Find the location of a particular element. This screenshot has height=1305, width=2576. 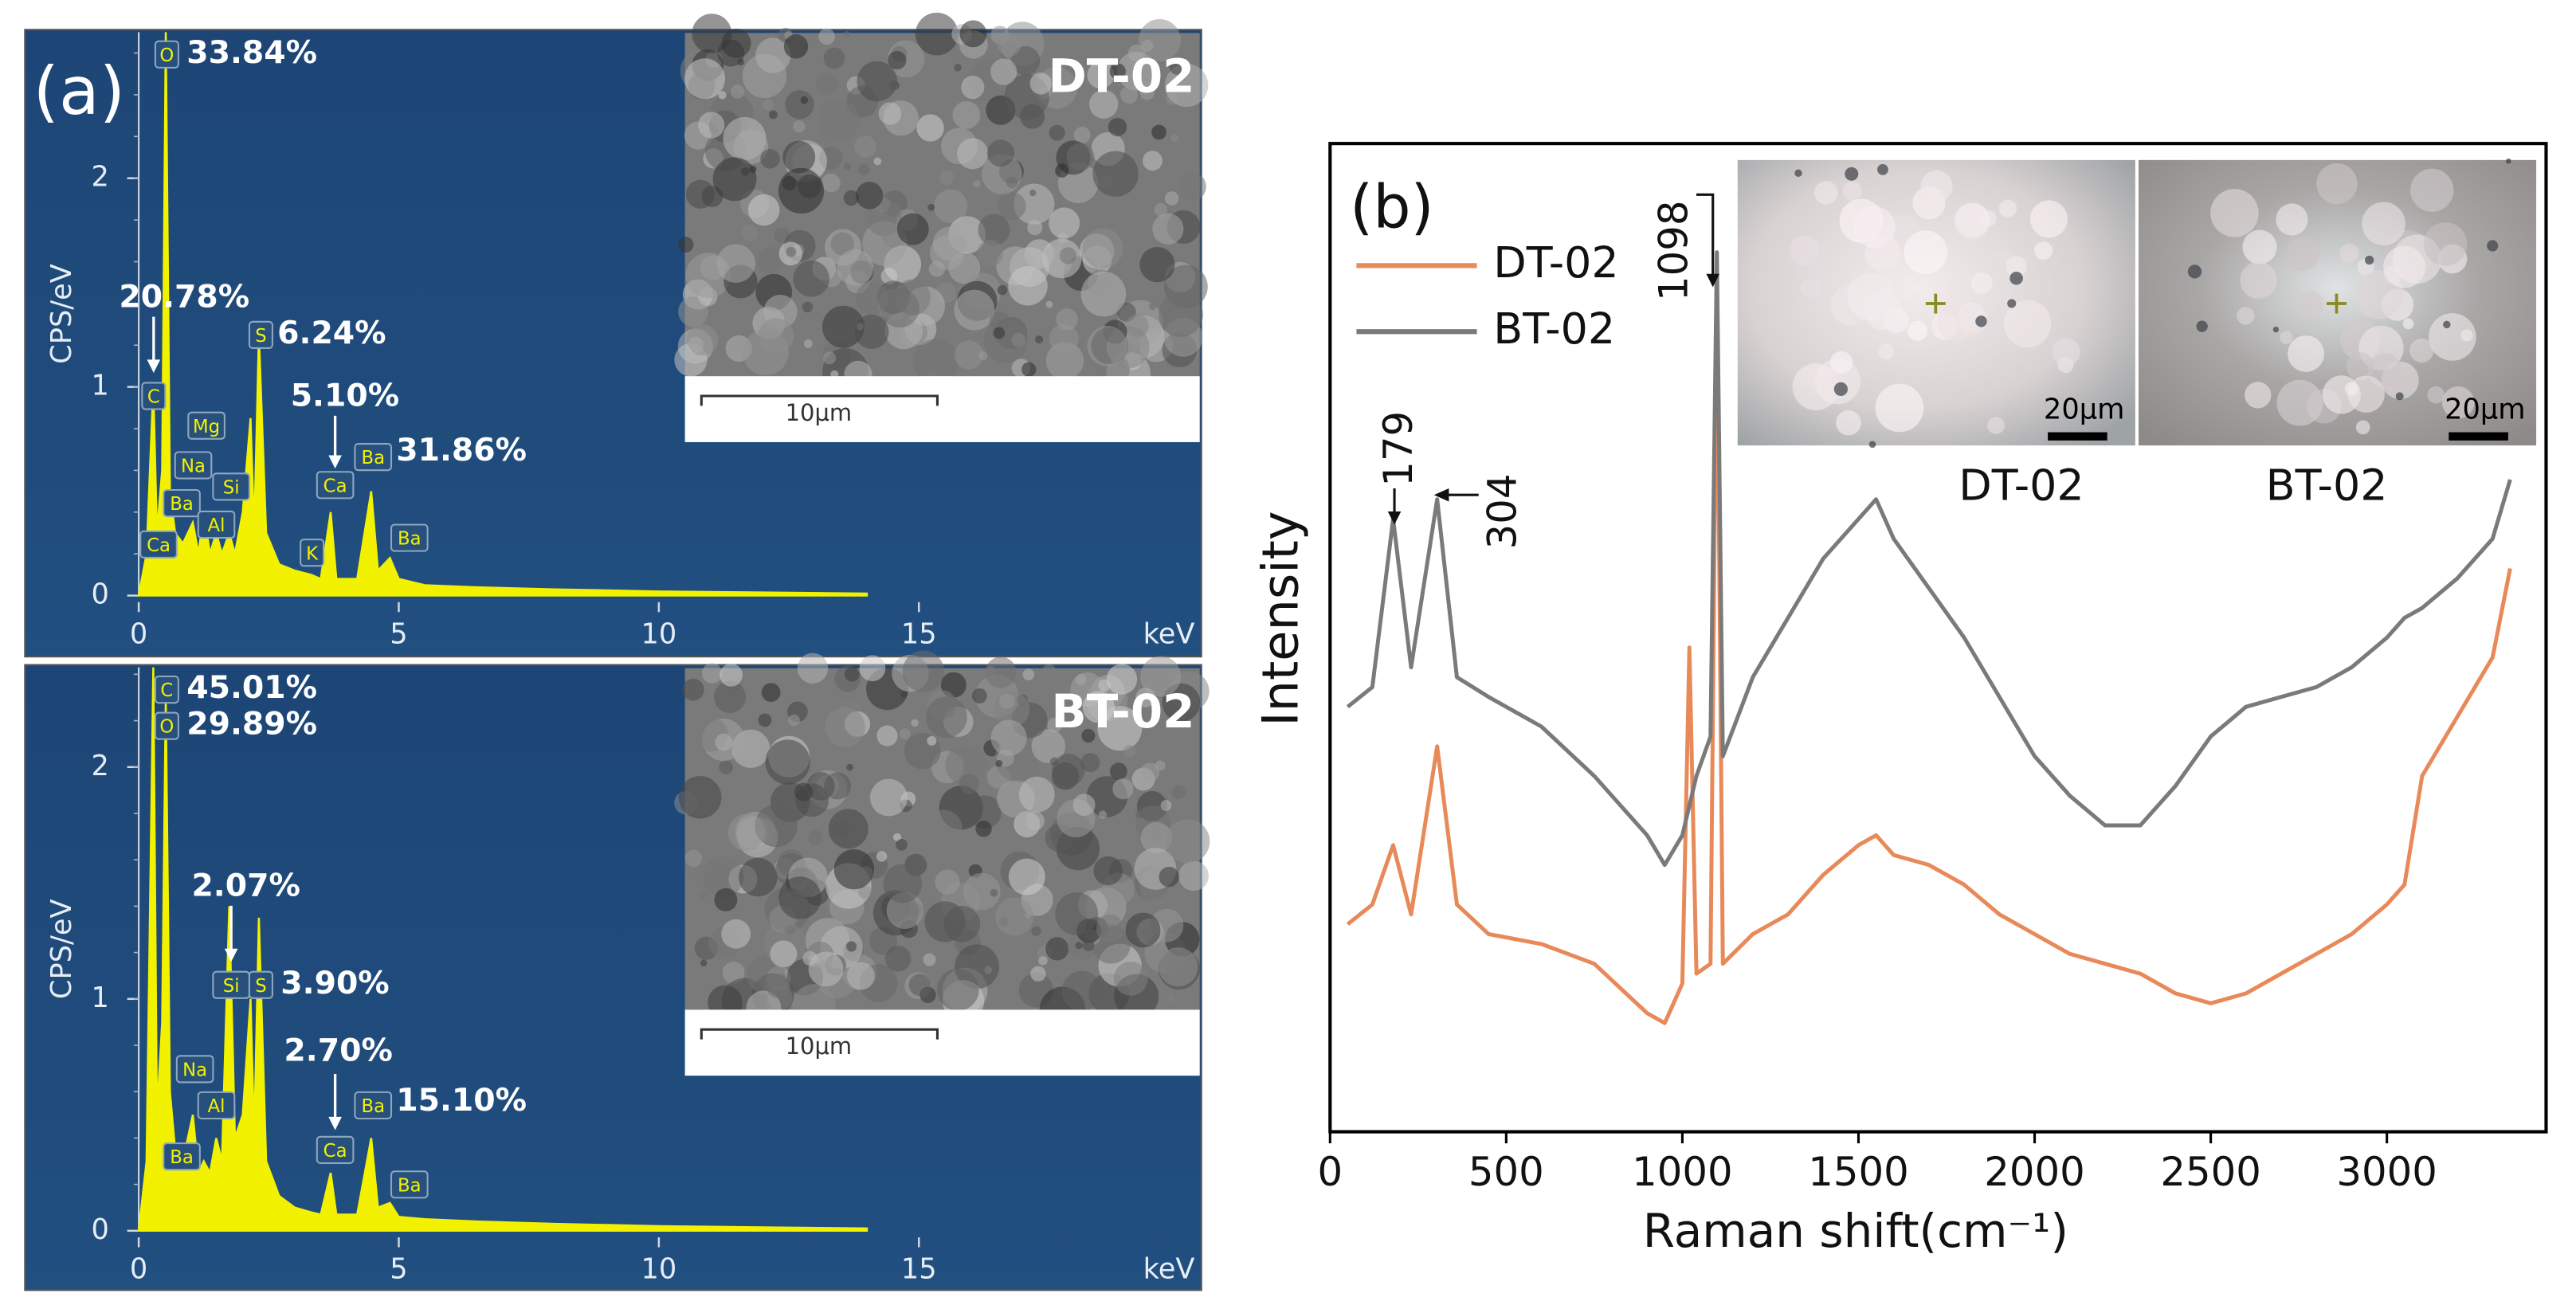

peak-label: Al is located at coordinates (217, 1106).